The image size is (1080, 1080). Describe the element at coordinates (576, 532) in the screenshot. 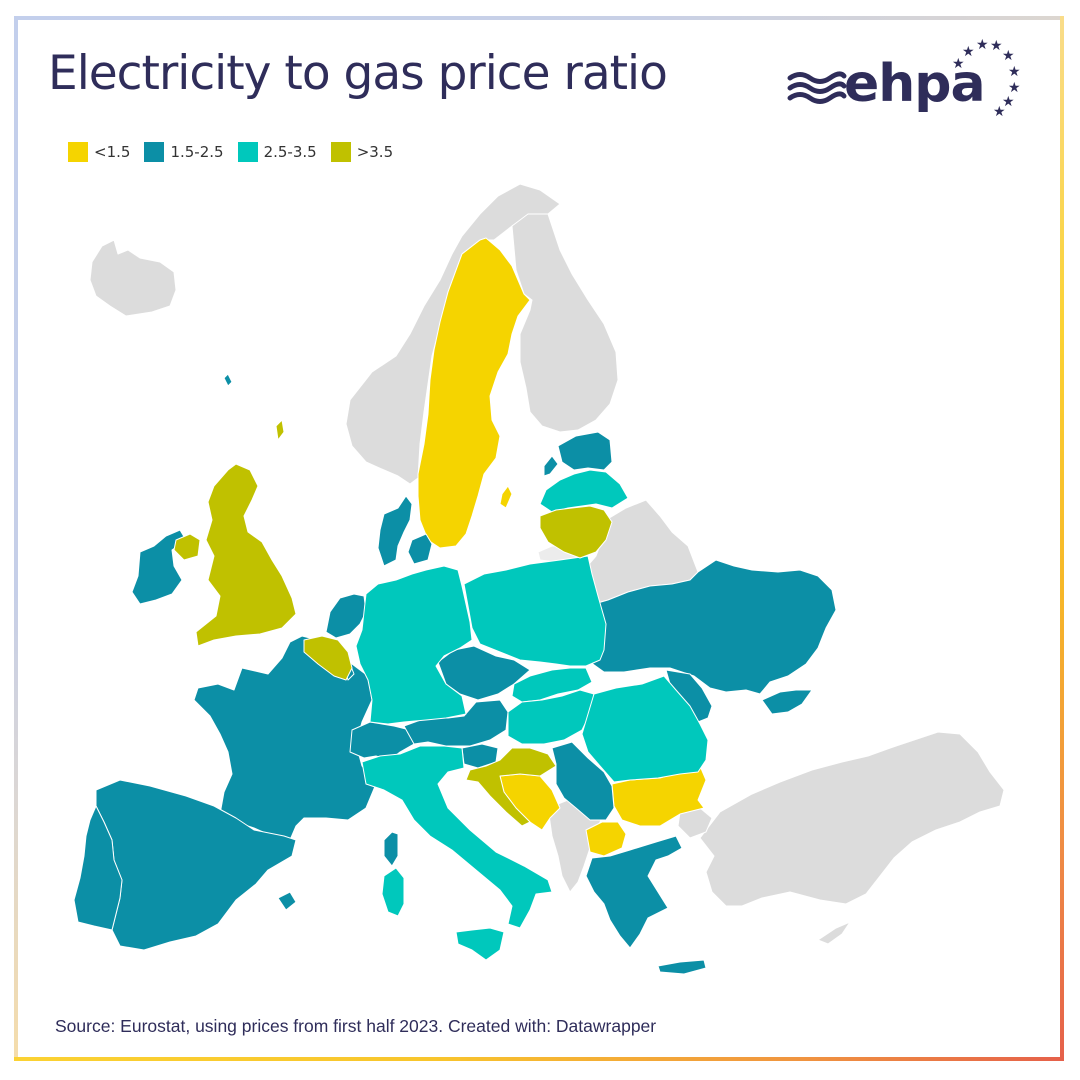

I see `country-lithuania` at that location.